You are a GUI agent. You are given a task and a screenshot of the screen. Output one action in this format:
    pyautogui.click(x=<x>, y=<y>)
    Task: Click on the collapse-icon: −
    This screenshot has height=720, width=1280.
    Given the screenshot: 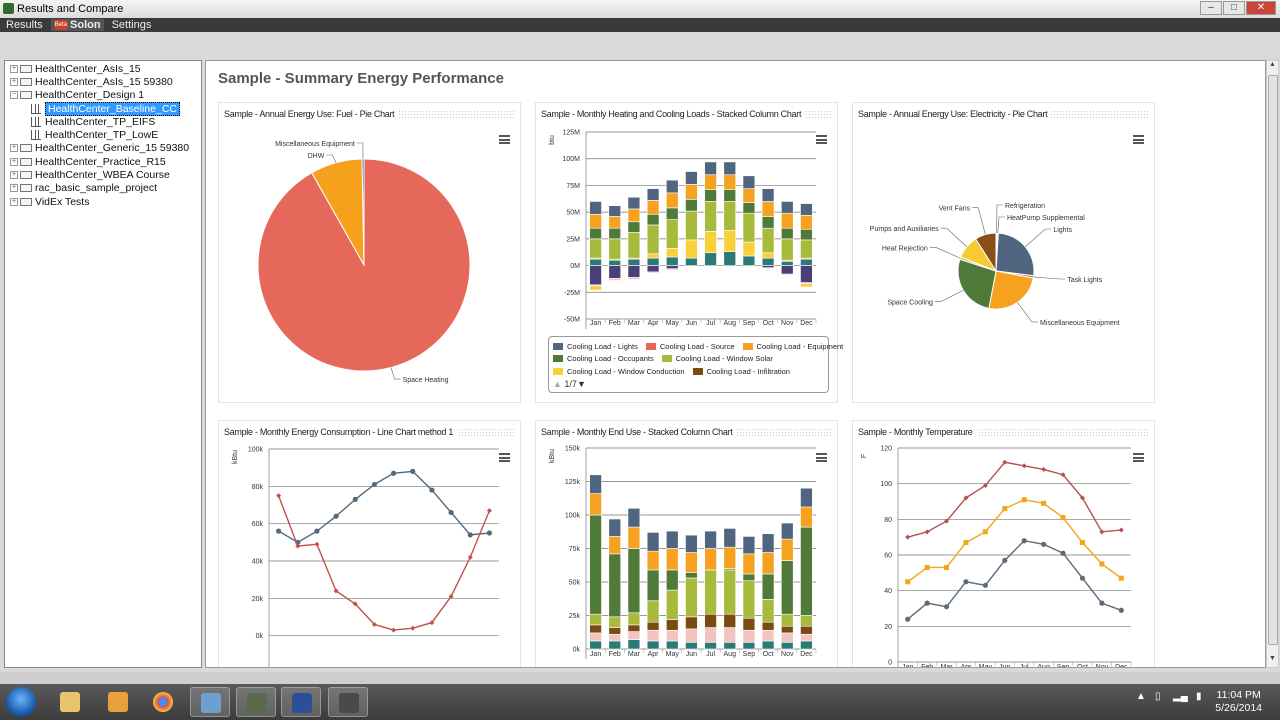 What is the action you would take?
    pyautogui.click(x=14, y=95)
    